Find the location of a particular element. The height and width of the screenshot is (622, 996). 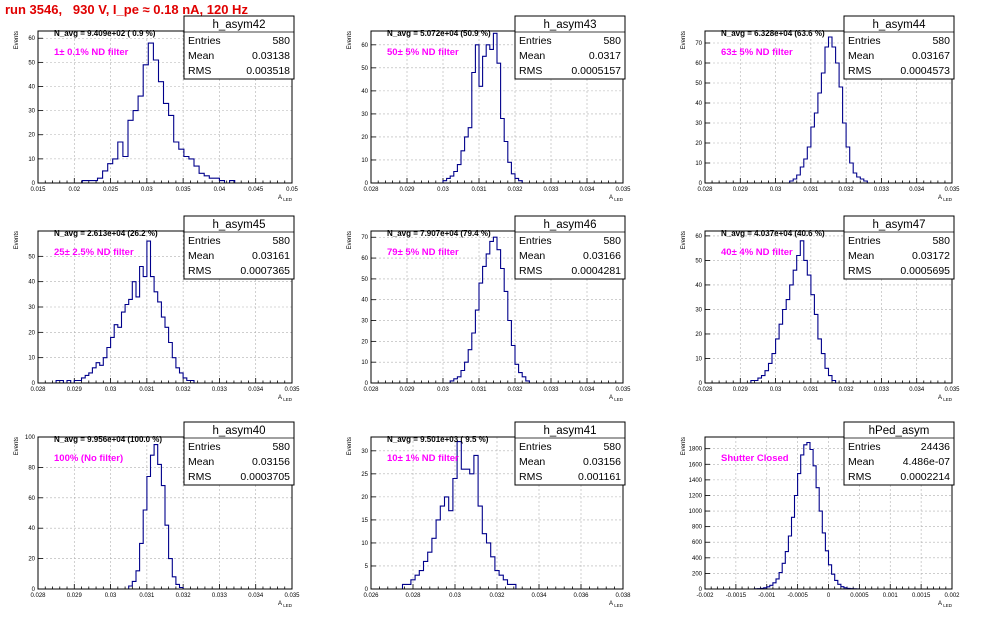

navg-annotation: N_avg = 5.072e+04 (50.9 %) is located at coordinates (439, 33).